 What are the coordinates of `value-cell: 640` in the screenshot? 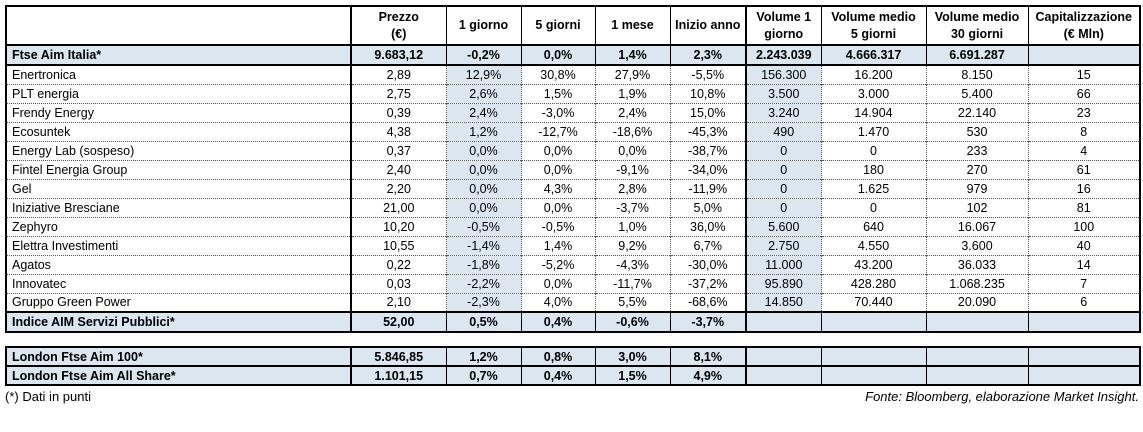 It's located at (873, 226).